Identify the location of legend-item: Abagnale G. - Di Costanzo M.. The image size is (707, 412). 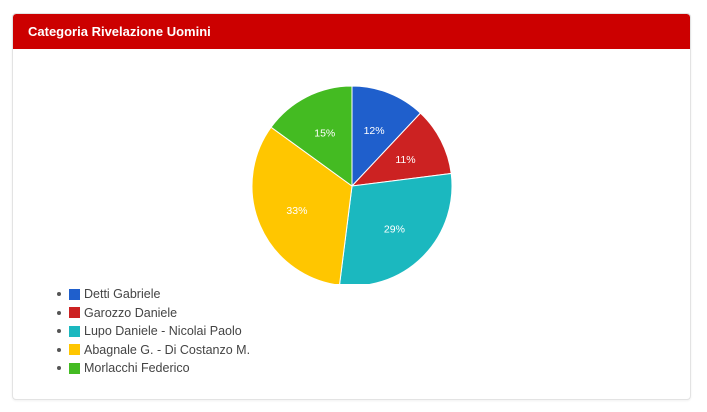
(153, 350).